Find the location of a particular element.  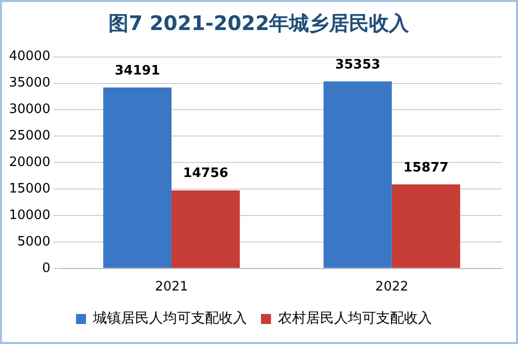

x-tick-label: 2021 is located at coordinates (171, 287).